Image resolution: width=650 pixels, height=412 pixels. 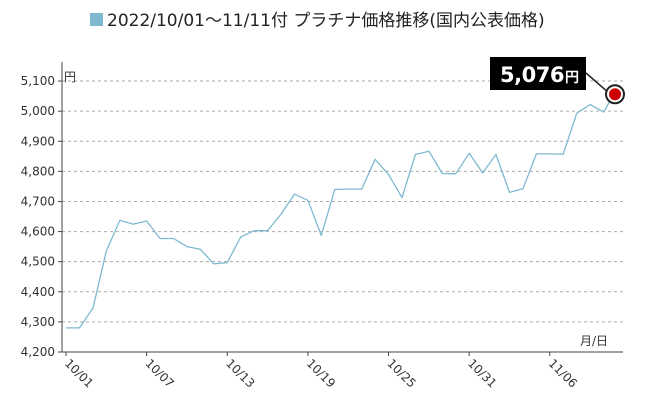 What do you see at coordinates (482, 373) in the screenshot?
I see `x-tick-label: 10/31` at bounding box center [482, 373].